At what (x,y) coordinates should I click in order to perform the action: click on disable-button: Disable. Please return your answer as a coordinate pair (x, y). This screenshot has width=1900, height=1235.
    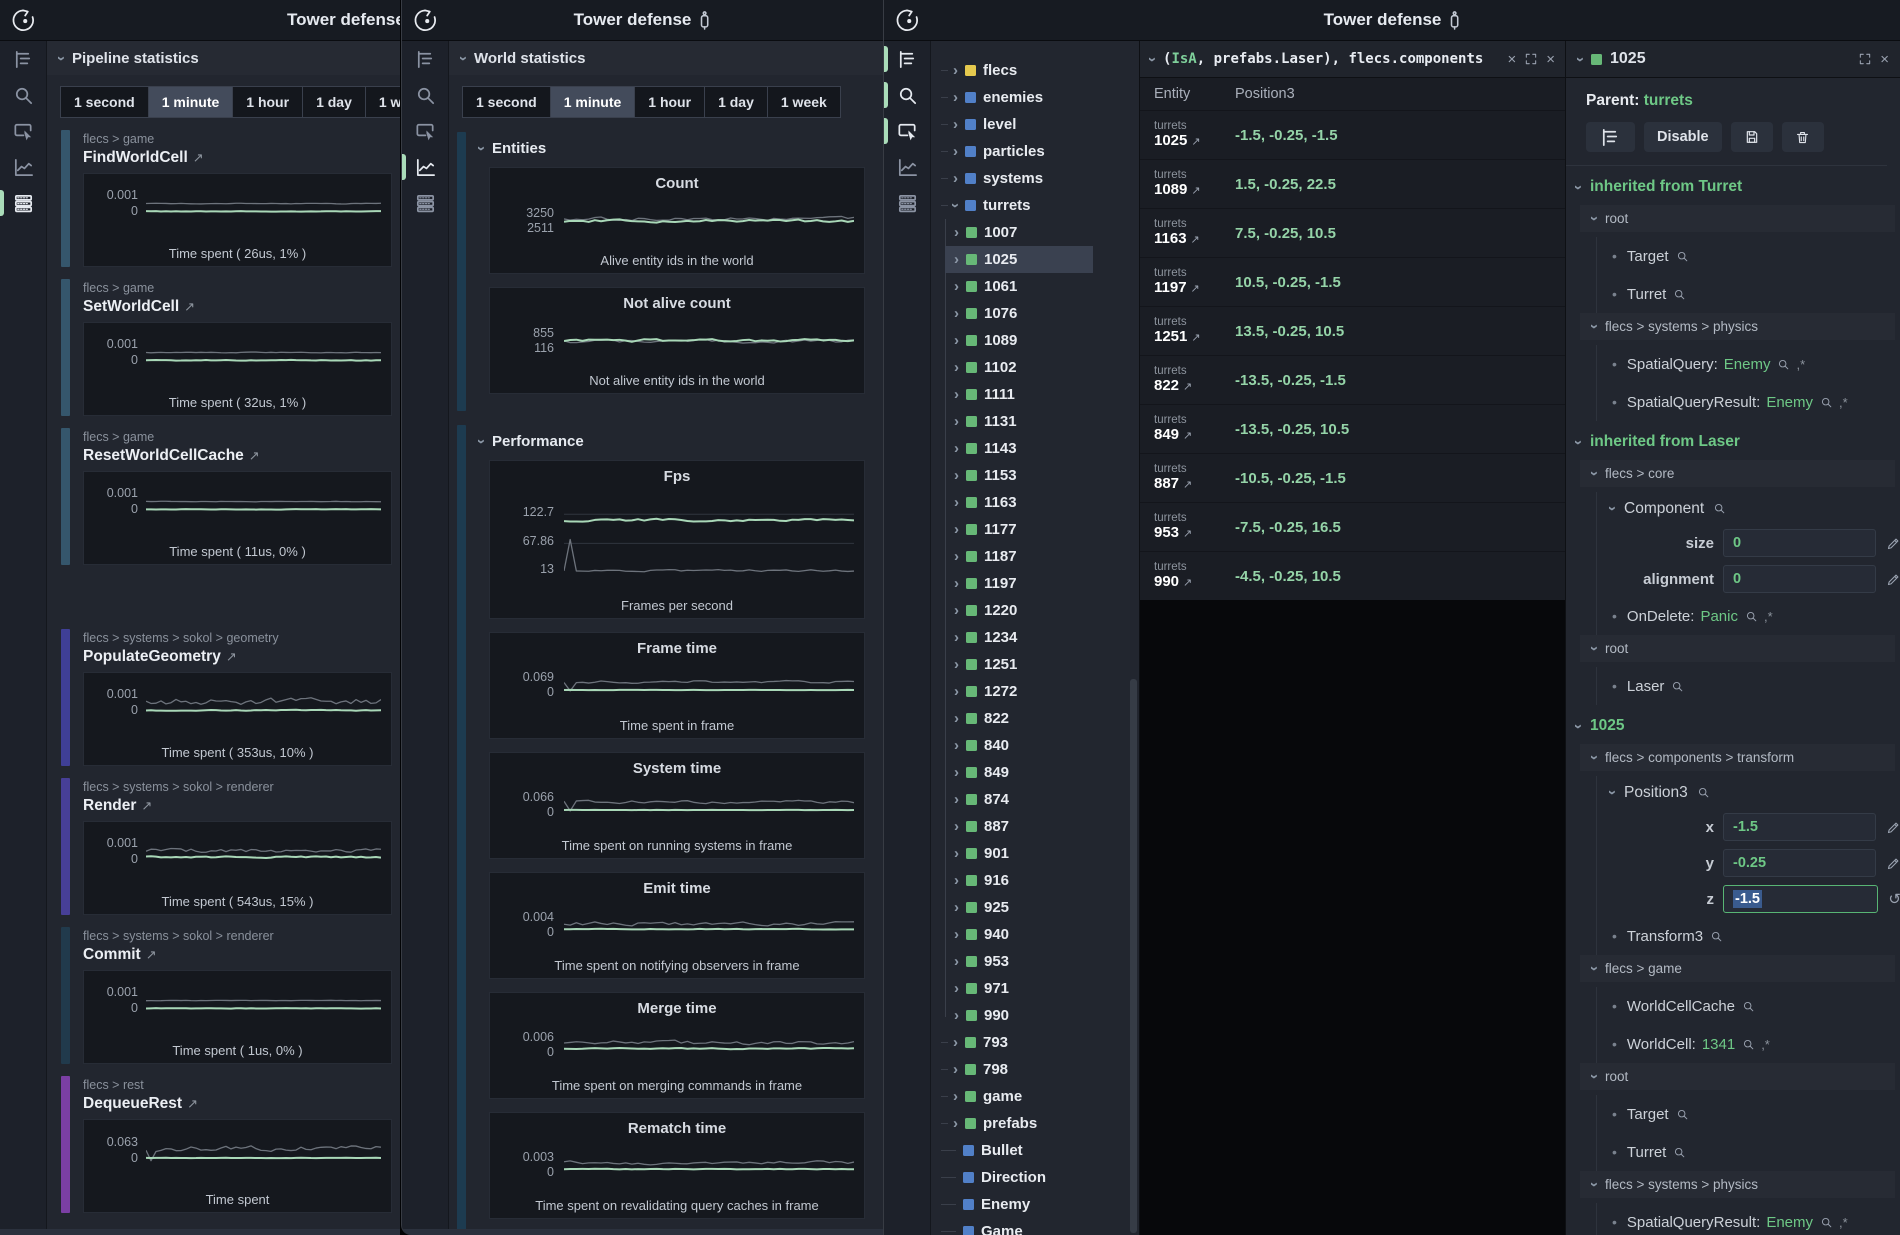
    Looking at the image, I should click on (1683, 137).